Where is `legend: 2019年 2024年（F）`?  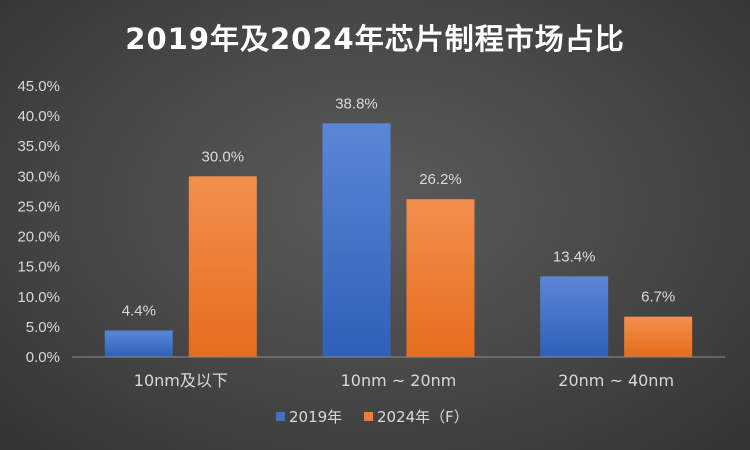
legend: 2019年 2024年（F） is located at coordinates (372, 417).